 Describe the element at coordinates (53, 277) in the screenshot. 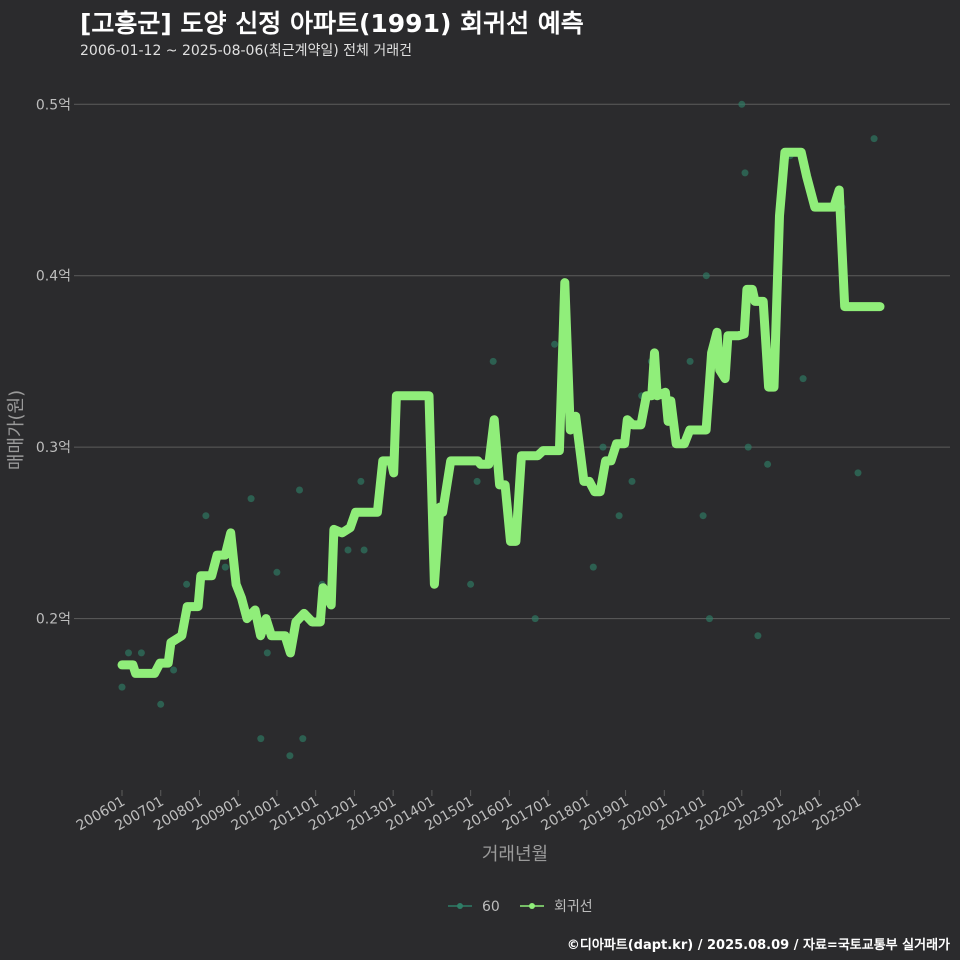

I see `y-tick-label: 0.4억` at that location.